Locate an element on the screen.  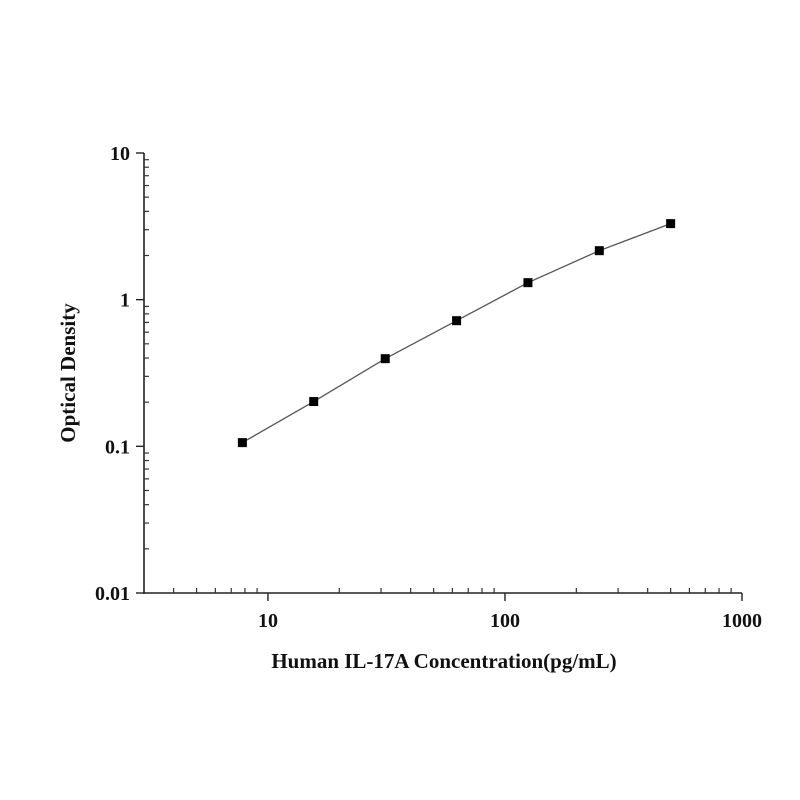
x-axis-title: Human IL-17A Concentration(pg/mL) is located at coordinates (443, 661).